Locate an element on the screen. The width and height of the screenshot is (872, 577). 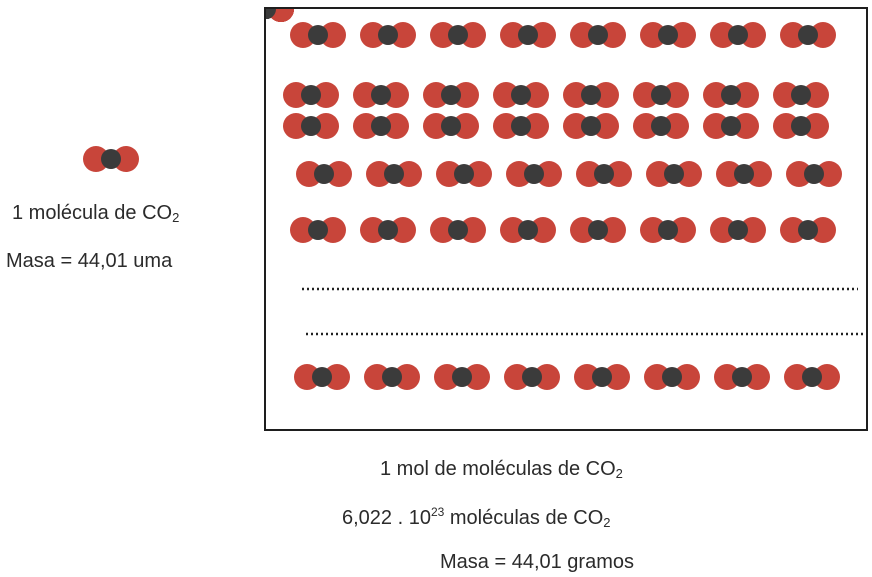
single-co2-molecule is located at coordinates (111, 159).